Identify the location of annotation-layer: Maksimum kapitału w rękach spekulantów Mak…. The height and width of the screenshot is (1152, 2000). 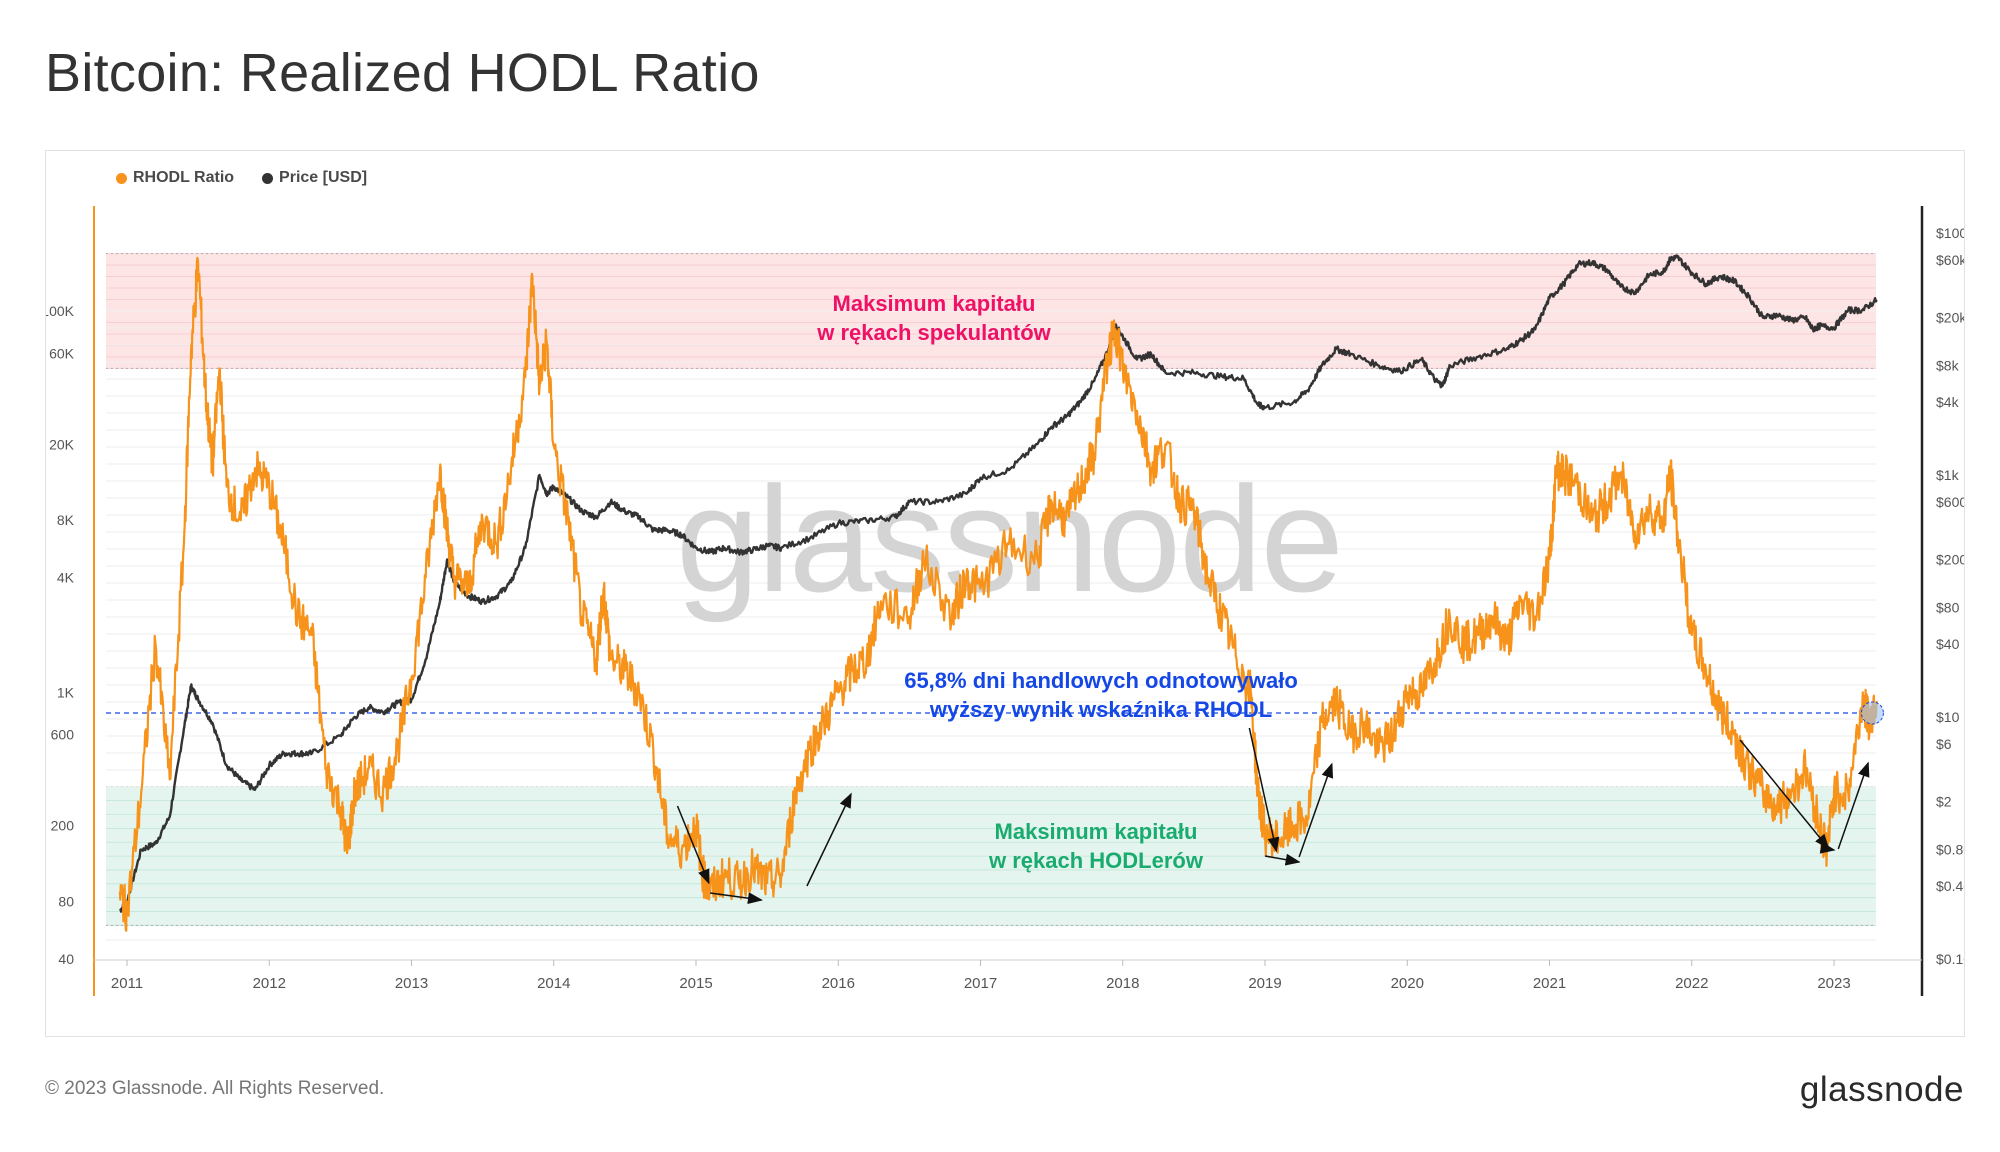
(1057, 582).